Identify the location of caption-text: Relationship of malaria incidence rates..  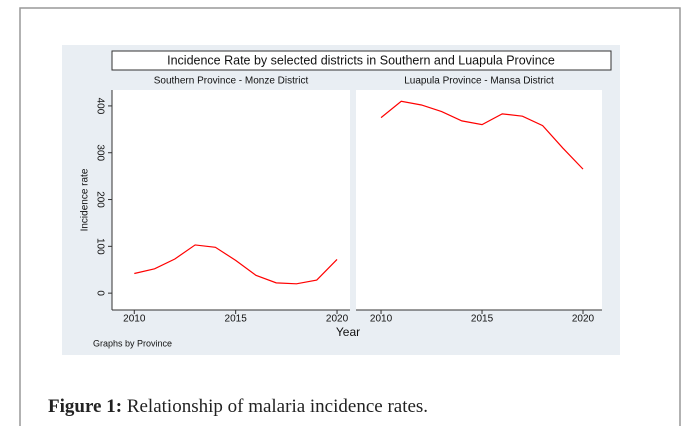
(277, 406).